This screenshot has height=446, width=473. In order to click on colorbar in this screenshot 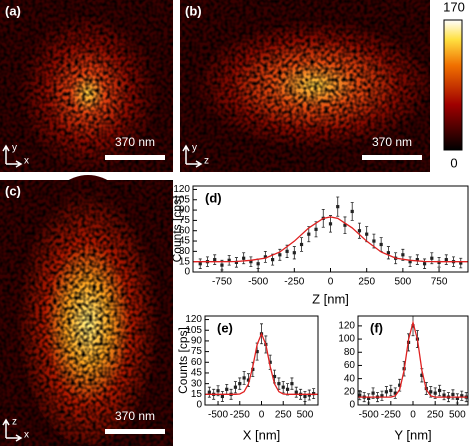, I will do `click(453, 85)`.